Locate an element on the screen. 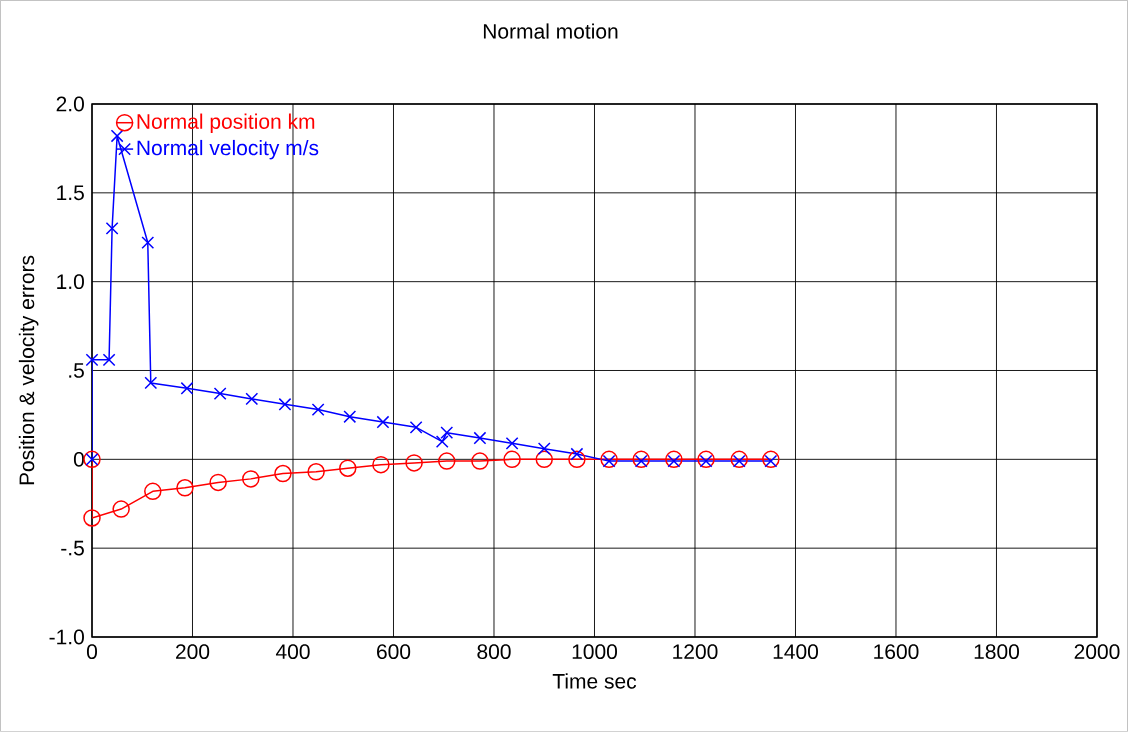 This screenshot has width=1128, height=732. y-tick-label: 1.5 is located at coordinates (70, 193).